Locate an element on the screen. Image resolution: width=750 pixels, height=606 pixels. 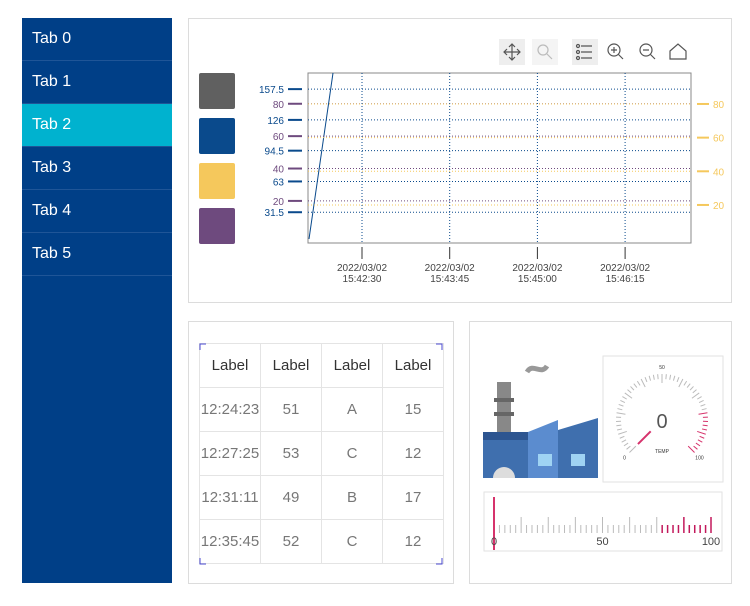
y-tick-label: 60 is located at coordinates (279, 137).